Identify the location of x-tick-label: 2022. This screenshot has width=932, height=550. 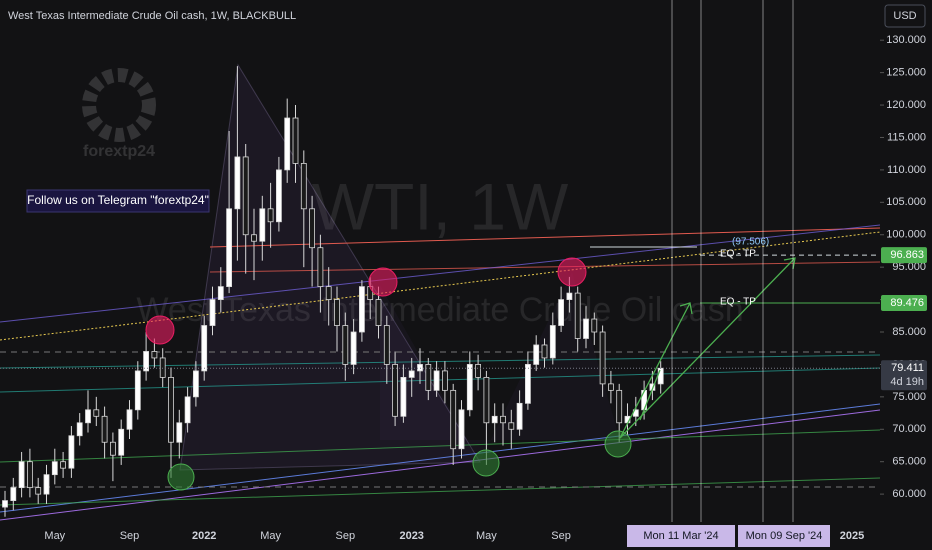
(204, 536).